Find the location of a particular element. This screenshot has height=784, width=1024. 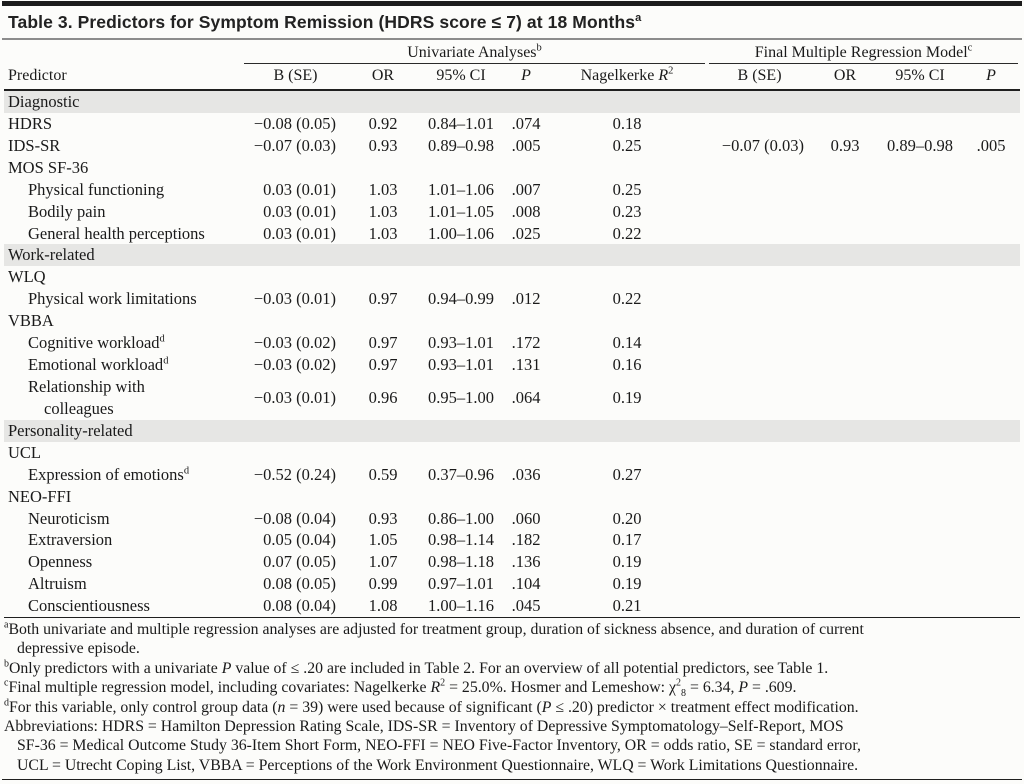

value-cell: 0.97 is located at coordinates (383, 299).